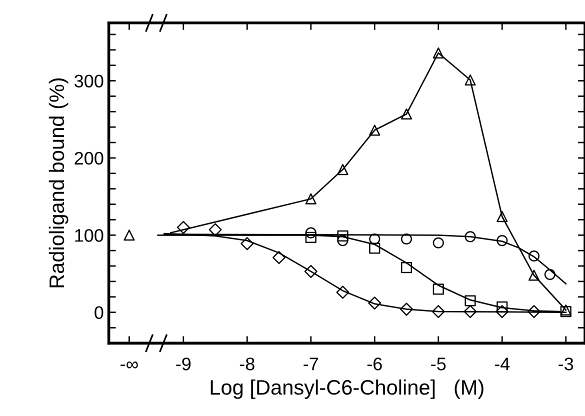  I want to click on x-tick-label: -8, so click(247, 364).